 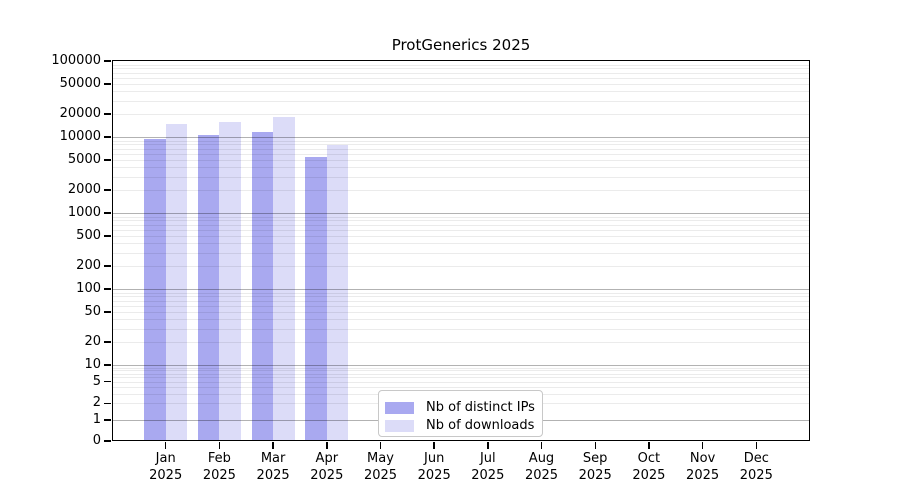 I want to click on legend-label: Nb of distinct IPs, so click(x=480, y=407).